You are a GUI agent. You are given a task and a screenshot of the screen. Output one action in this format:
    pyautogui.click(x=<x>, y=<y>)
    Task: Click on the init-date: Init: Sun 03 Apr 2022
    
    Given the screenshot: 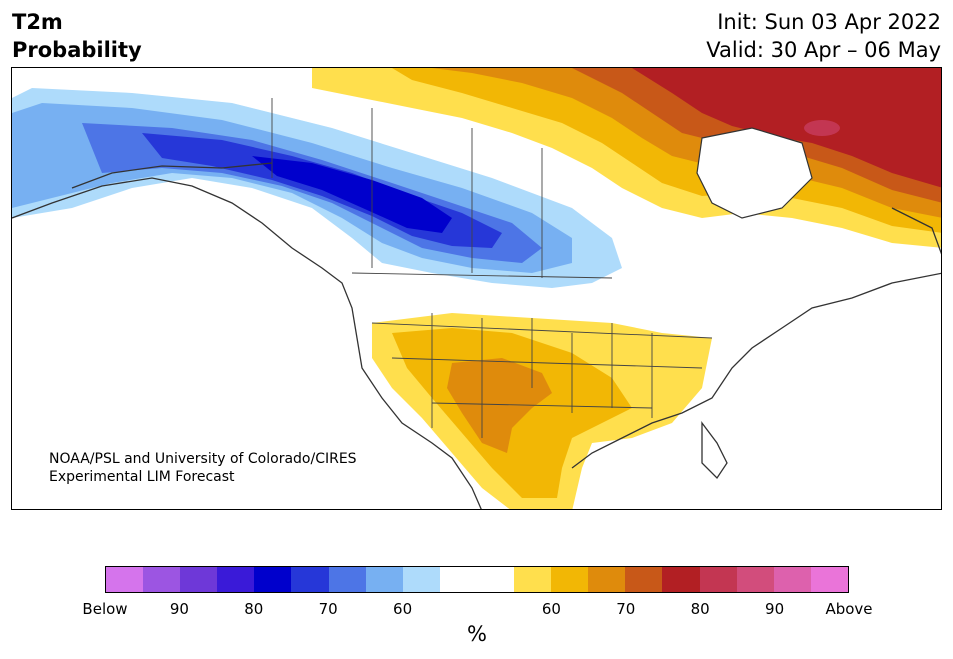 What is the action you would take?
    pyautogui.click(x=829, y=22)
    